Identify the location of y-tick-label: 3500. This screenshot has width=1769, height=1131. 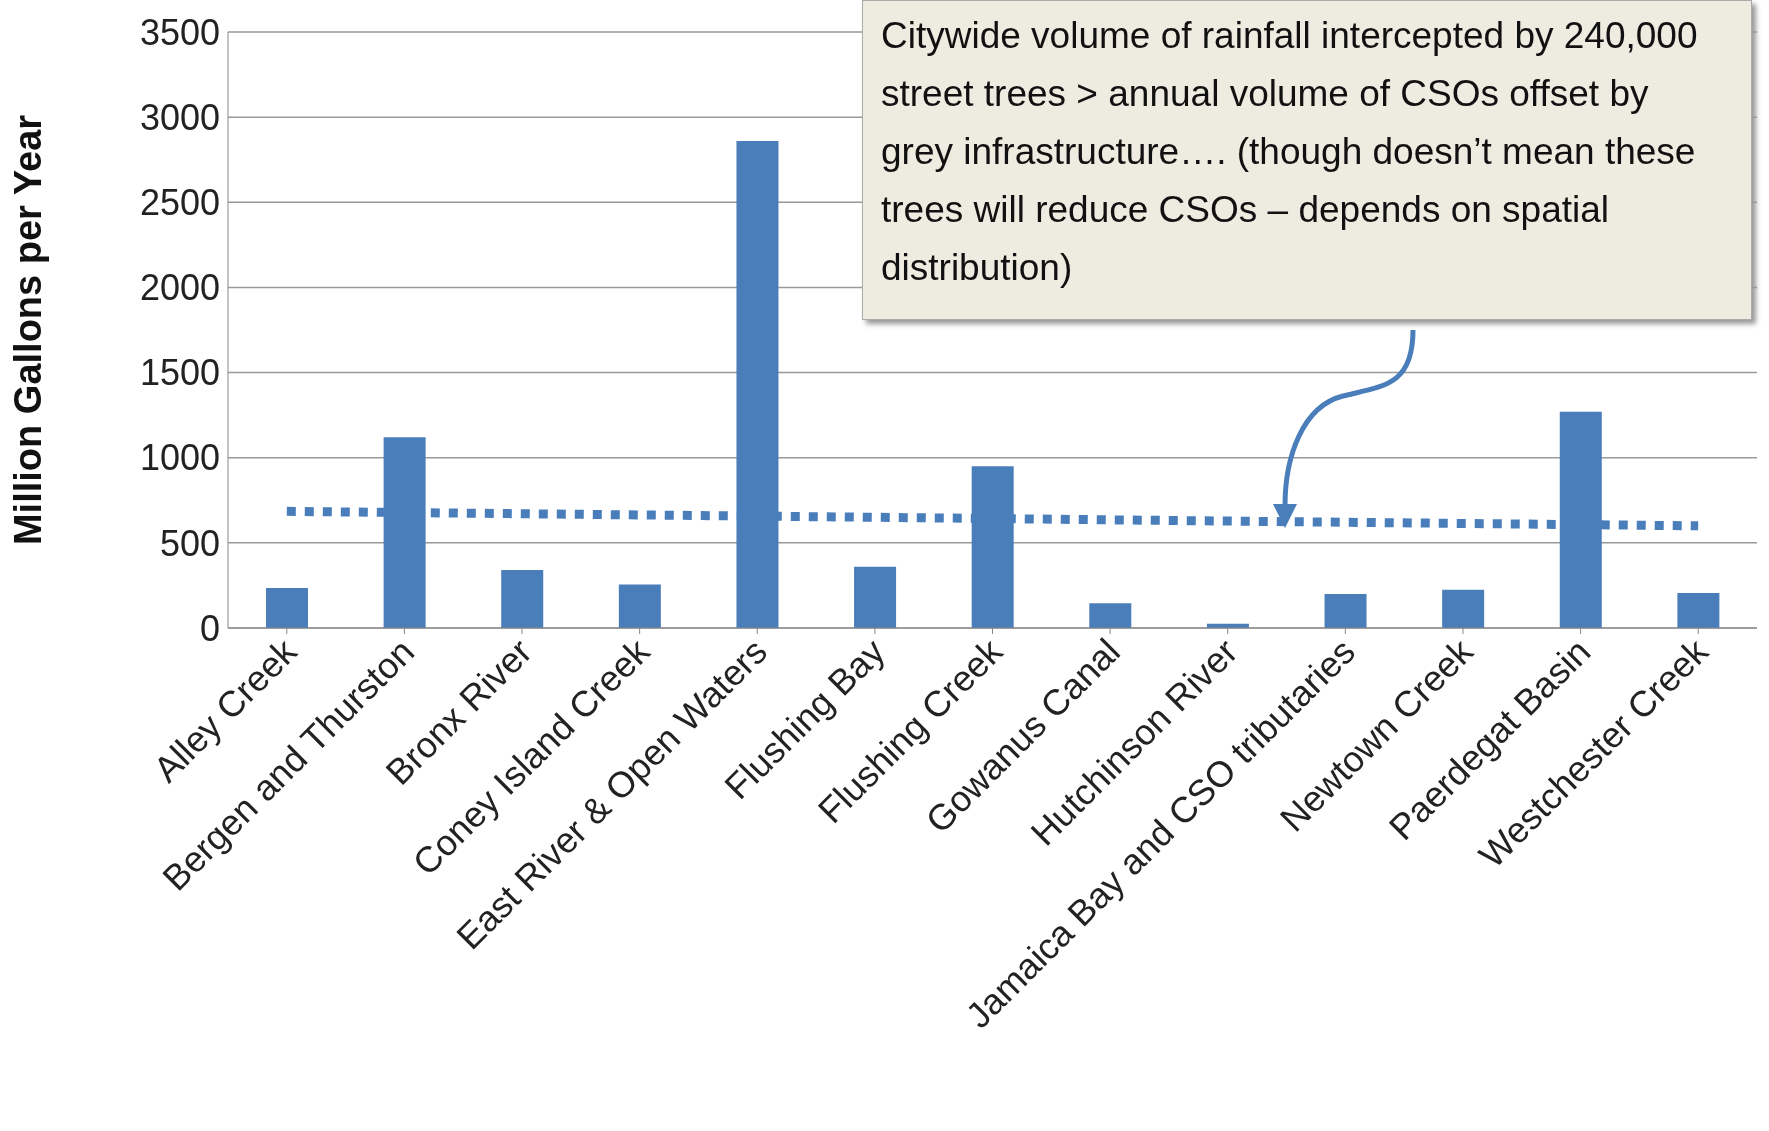
(179, 32).